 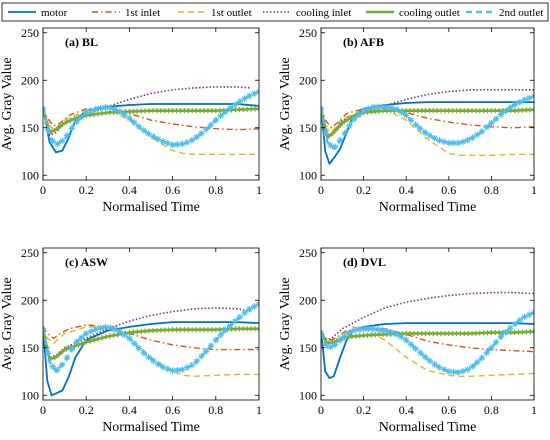 What do you see at coordinates (142, 13) in the screenshot?
I see `legend-label-1st-inlet: 1st inlet` at bounding box center [142, 13].